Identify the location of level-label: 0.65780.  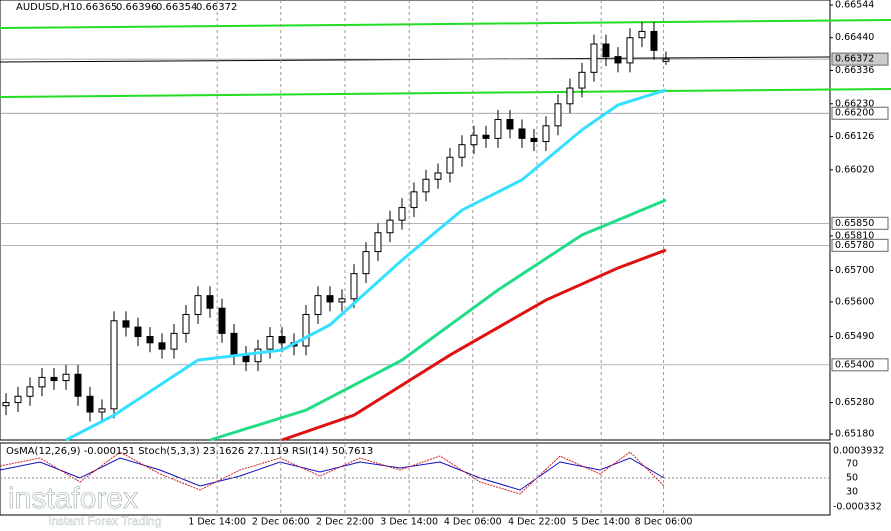
(854, 245).